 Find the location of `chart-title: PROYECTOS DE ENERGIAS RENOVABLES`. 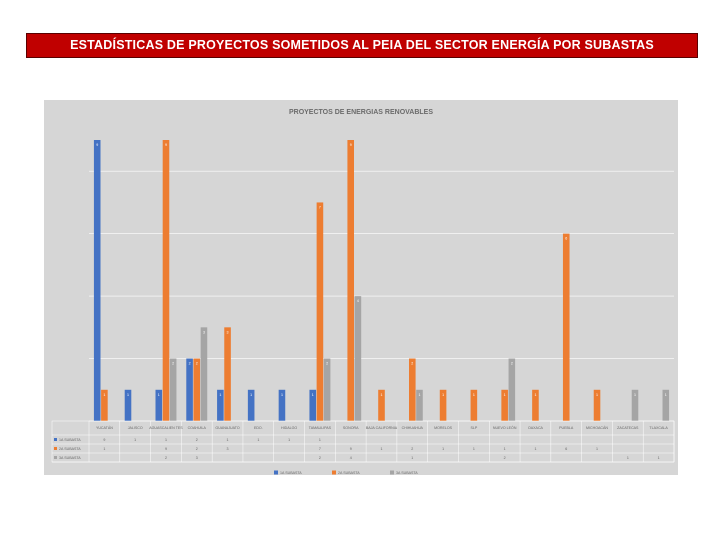

chart-title: PROYECTOS DE ENERGIAS RENOVABLES is located at coordinates (361, 112).